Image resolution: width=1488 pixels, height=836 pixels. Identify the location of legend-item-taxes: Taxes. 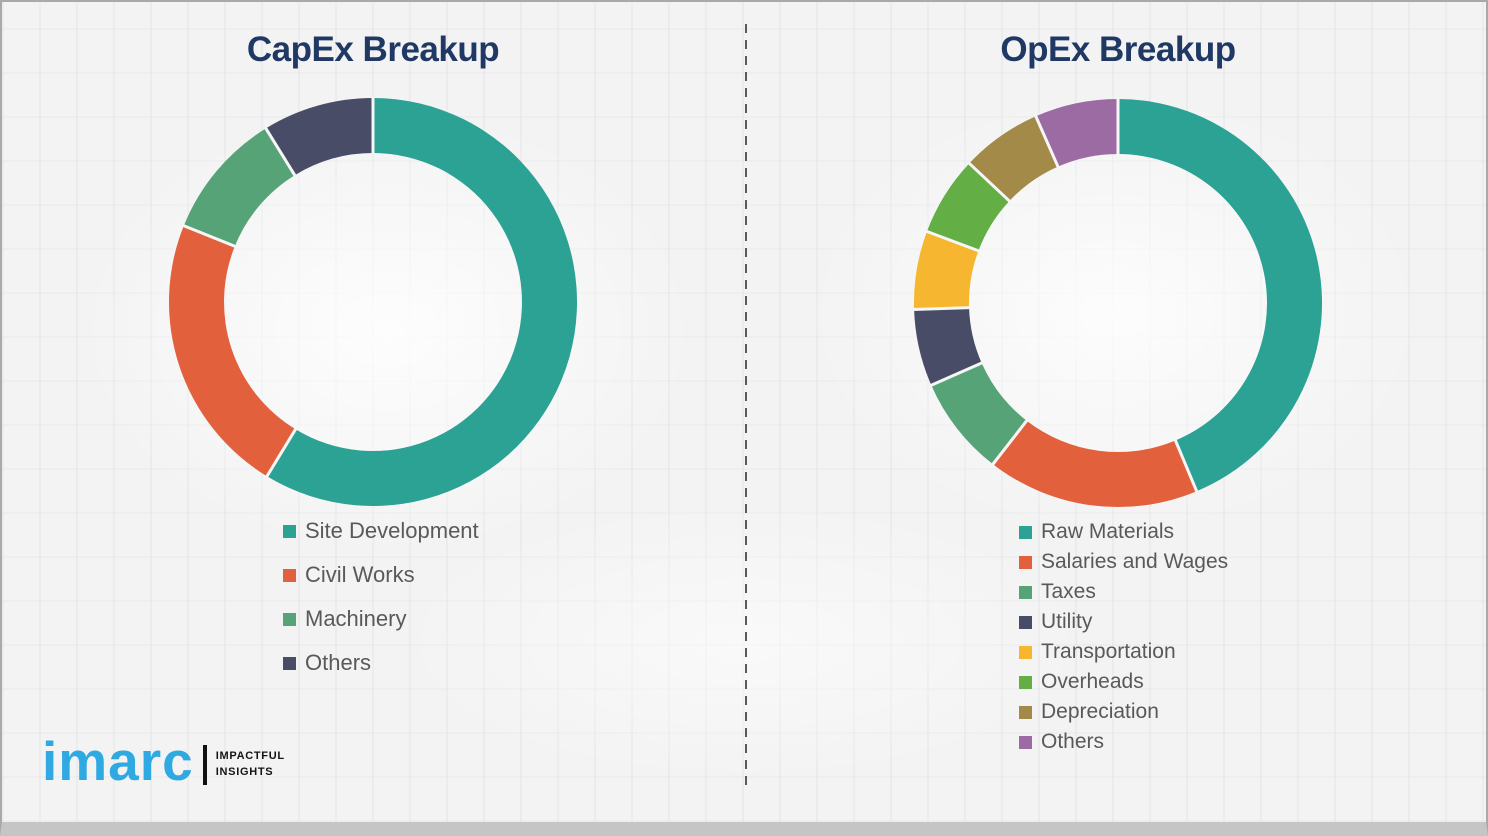
(1123, 592).